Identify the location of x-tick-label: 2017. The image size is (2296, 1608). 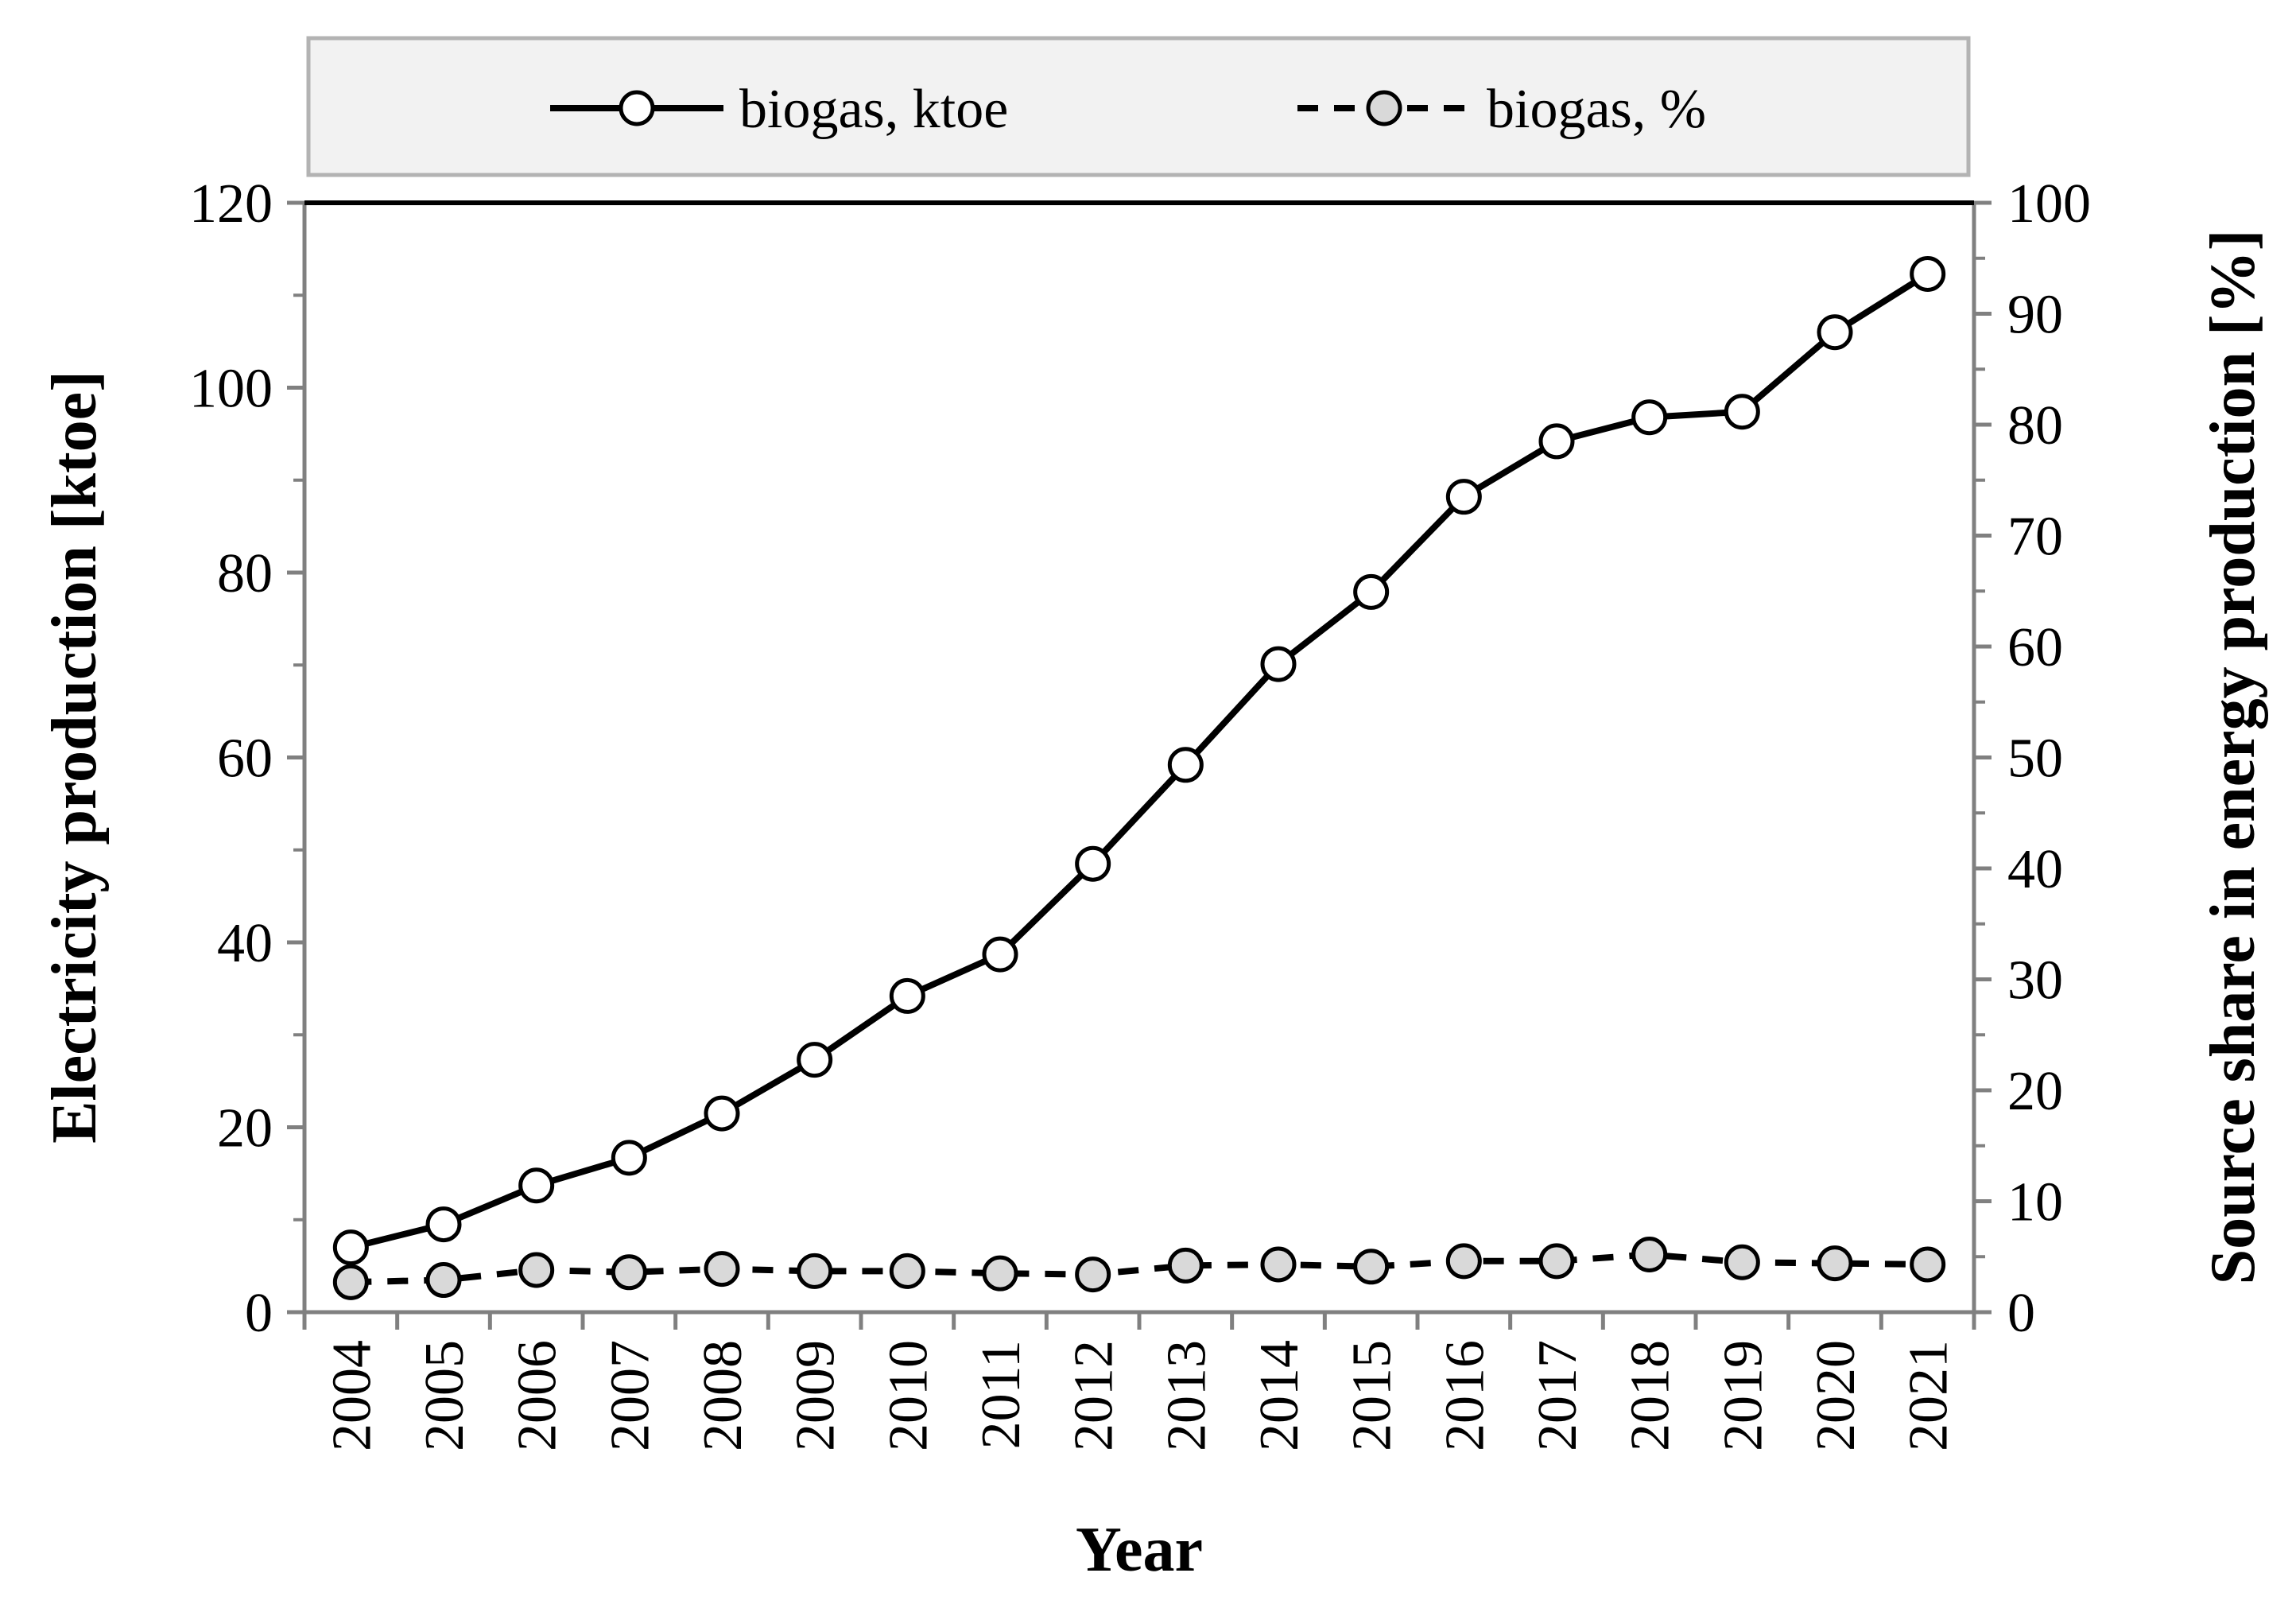
(1557, 1395).